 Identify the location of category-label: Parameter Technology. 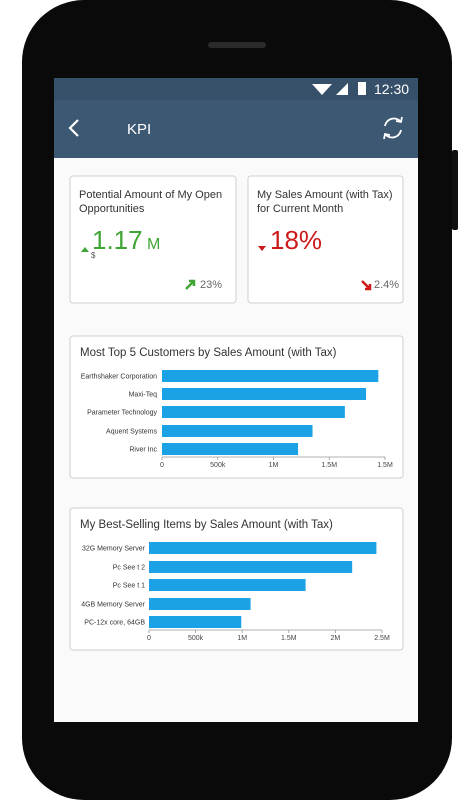
(122, 413).